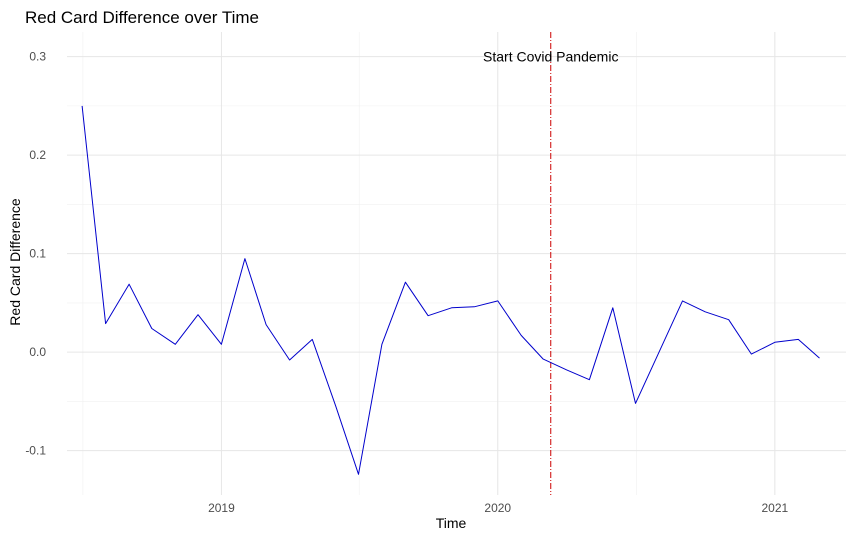 This screenshot has height=538, width=855. What do you see at coordinates (37, 155) in the screenshot?
I see `y-tick-label: 0.2` at bounding box center [37, 155].